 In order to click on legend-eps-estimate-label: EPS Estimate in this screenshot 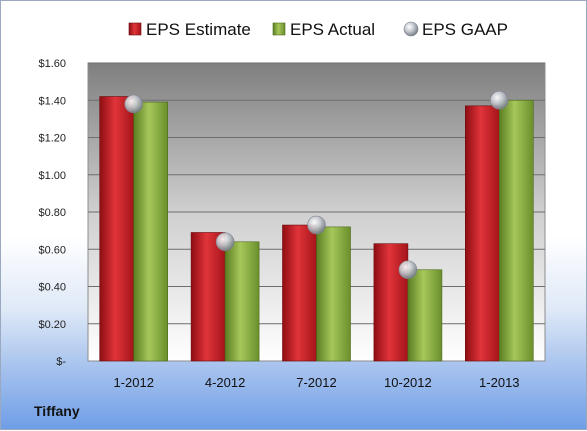, I will do `click(198, 29)`.